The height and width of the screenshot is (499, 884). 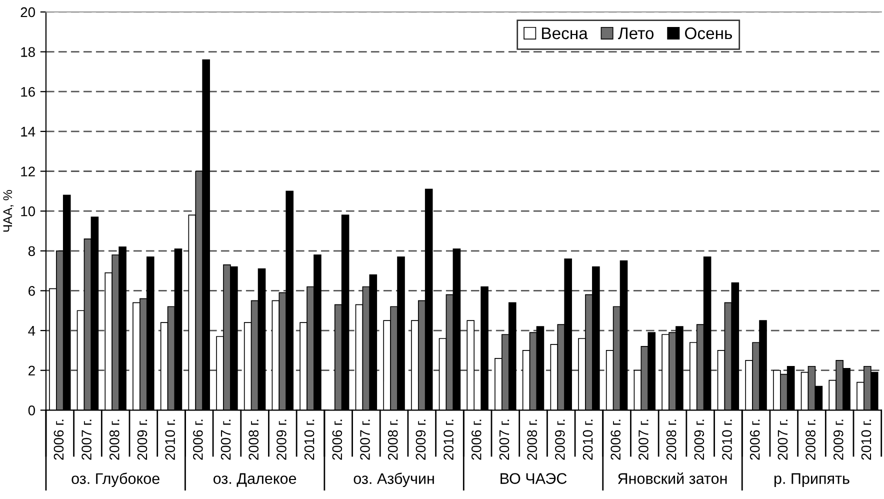 I want to click on y-axis-title: ЧАА, %, so click(x=8, y=211).